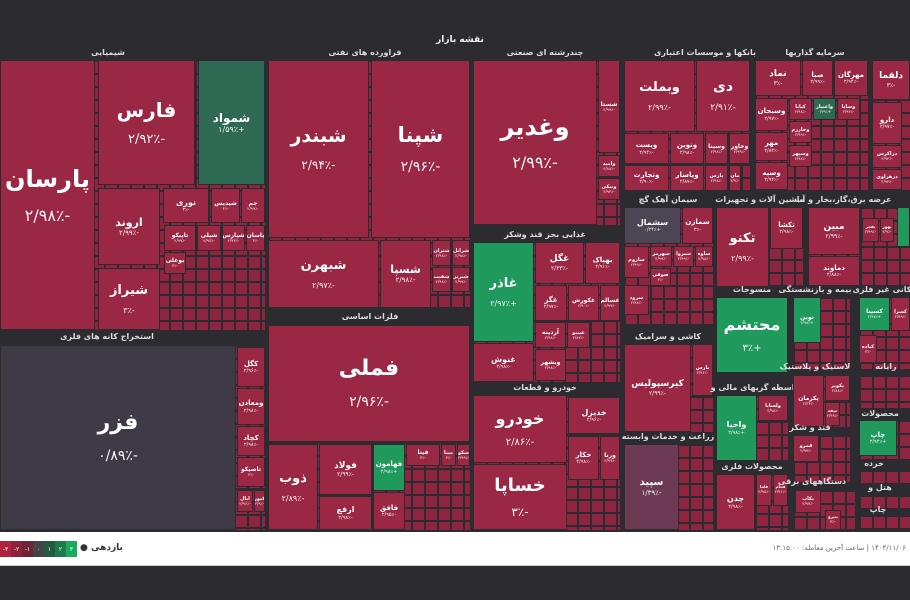 The height and width of the screenshot is (600, 910). Describe the element at coordinates (755, 387) in the screenshot. I see `sector-header: واسطه گریهای مالی و` at that location.